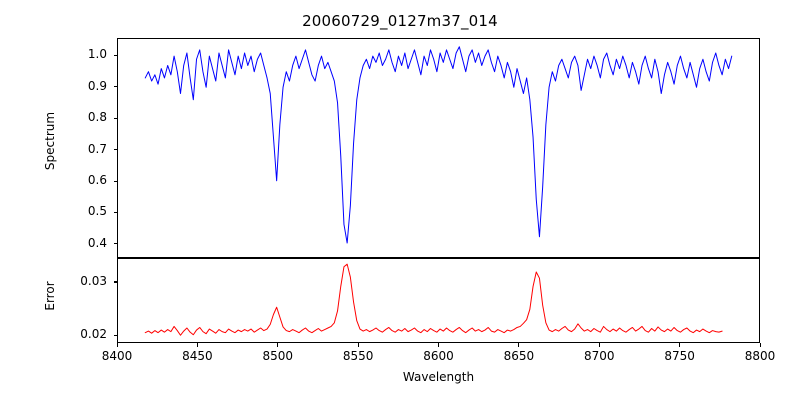 Image resolution: width=800 pixels, height=400 pixels. I want to click on x-axis-label: Wavelength, so click(438, 377).